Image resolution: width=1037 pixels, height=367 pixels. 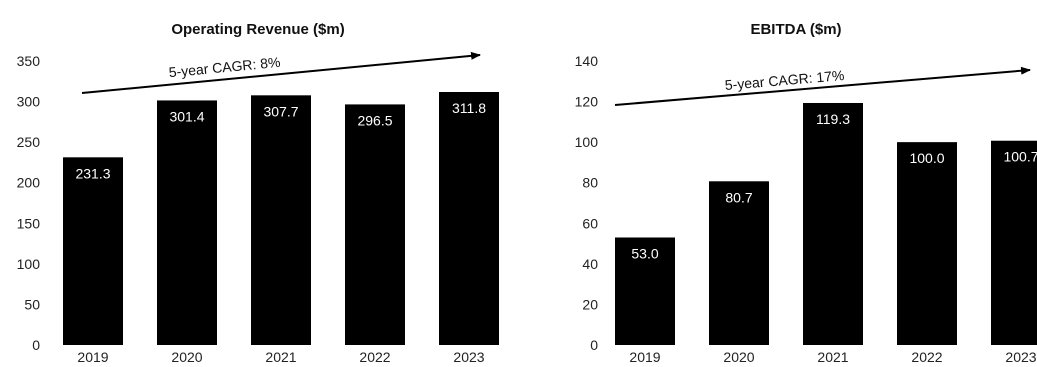 What do you see at coordinates (1020, 157) in the screenshot?
I see `ebitda-data-label: 100.7` at bounding box center [1020, 157].